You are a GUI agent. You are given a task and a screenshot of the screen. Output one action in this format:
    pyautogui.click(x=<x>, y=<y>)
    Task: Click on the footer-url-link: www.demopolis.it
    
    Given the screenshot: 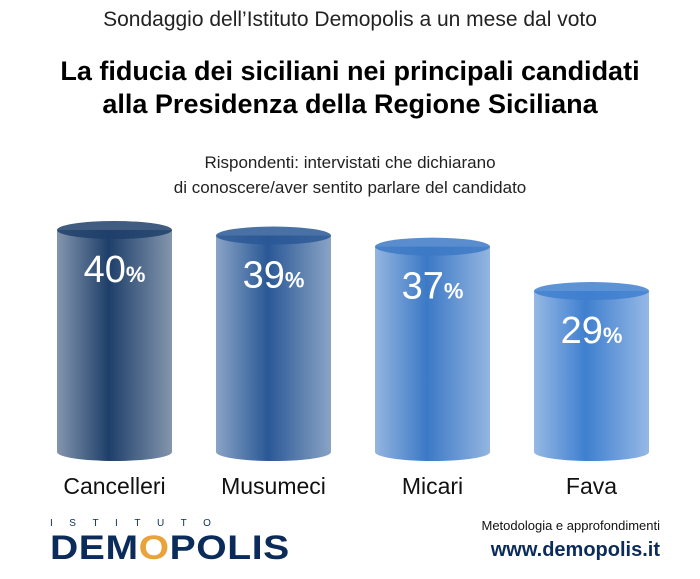 What is the action you would take?
    pyautogui.click(x=575, y=550)
    